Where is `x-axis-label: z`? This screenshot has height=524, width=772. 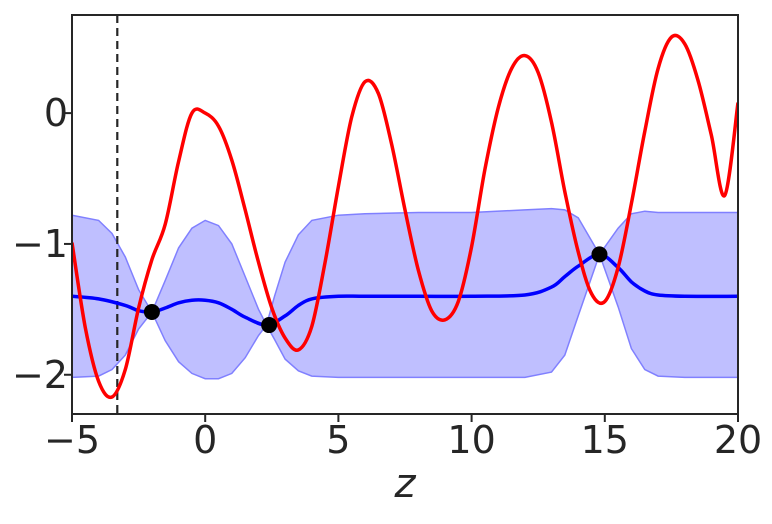
x-axis-label: z is located at coordinates (405, 484).